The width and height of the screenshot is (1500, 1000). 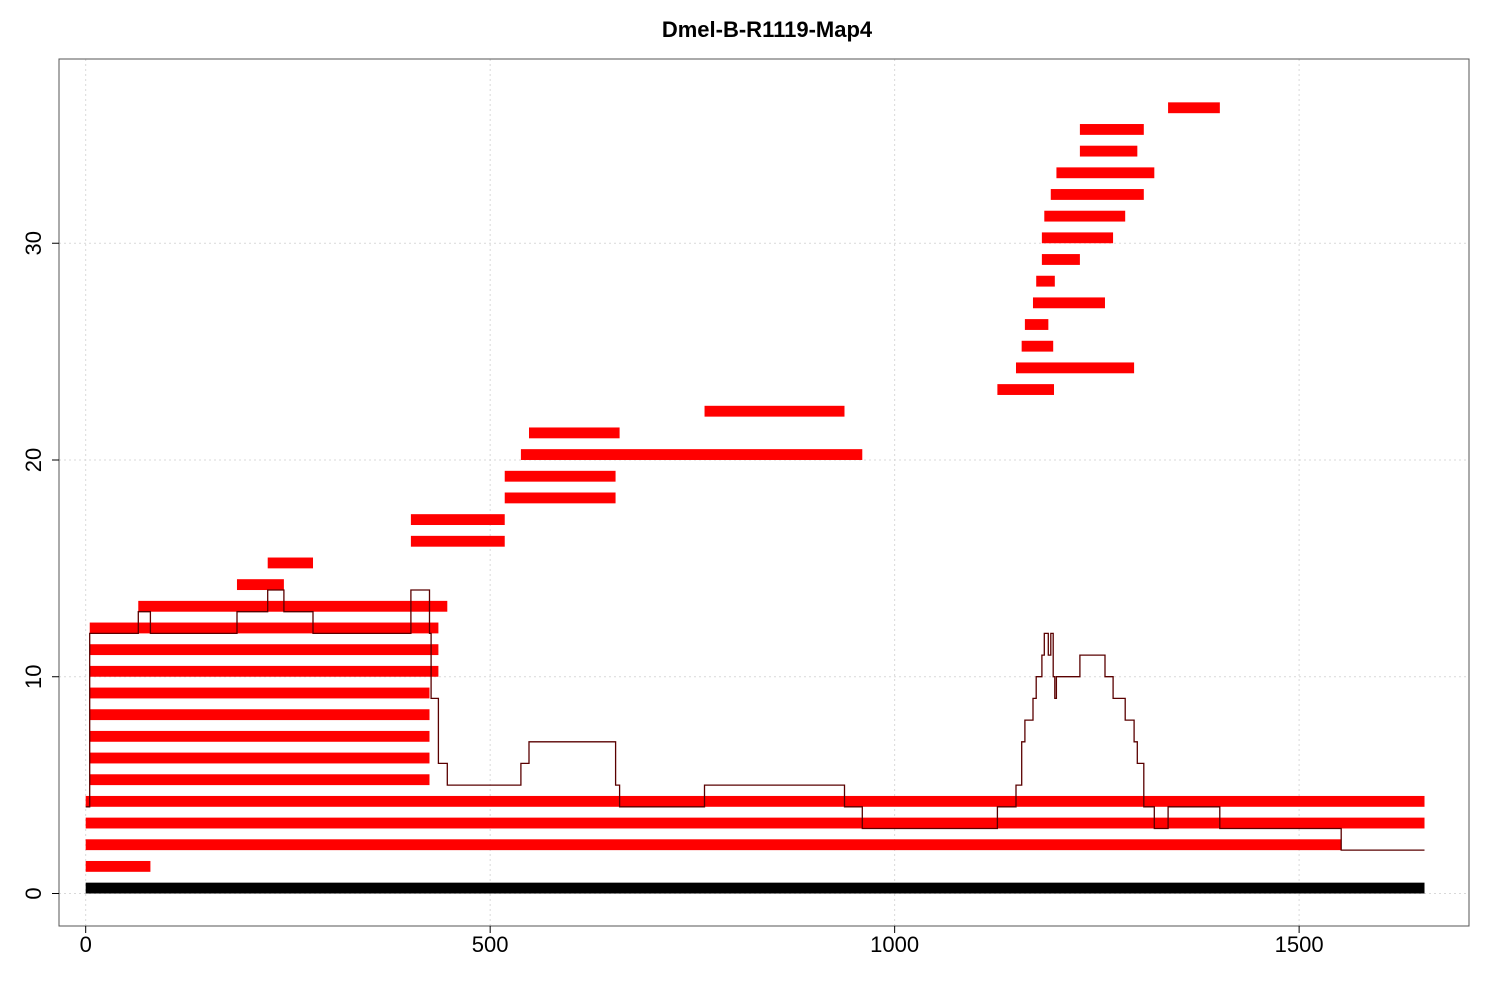 What do you see at coordinates (33, 676) in the screenshot?
I see `y-tick-label: 10` at bounding box center [33, 676].